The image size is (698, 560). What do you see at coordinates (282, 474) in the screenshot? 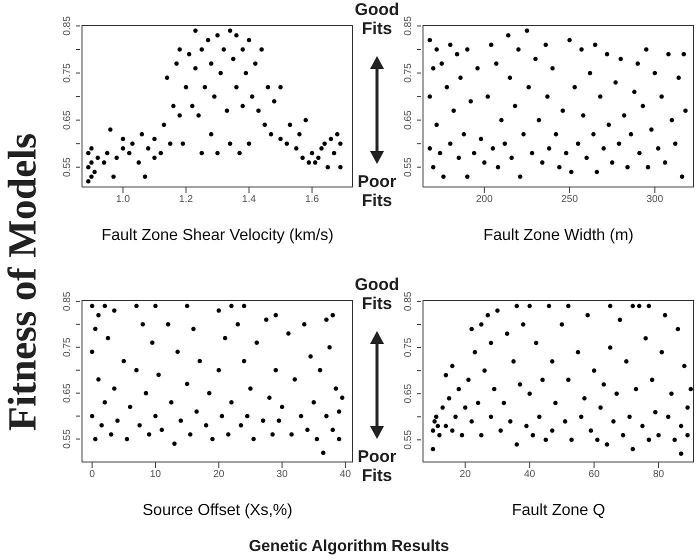
I see `x-tick-label: 30` at bounding box center [282, 474].